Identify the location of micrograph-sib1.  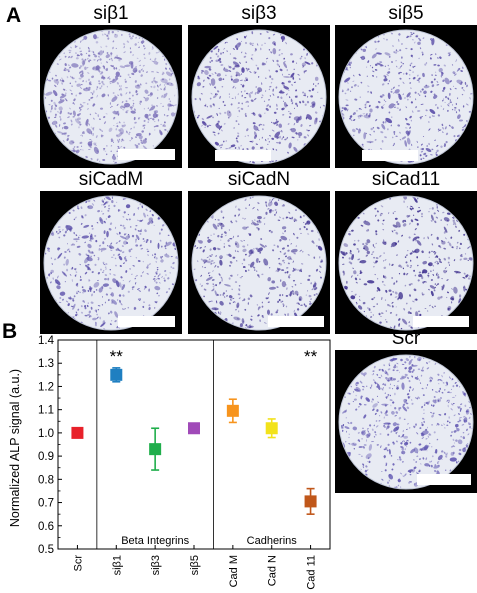
(111, 96).